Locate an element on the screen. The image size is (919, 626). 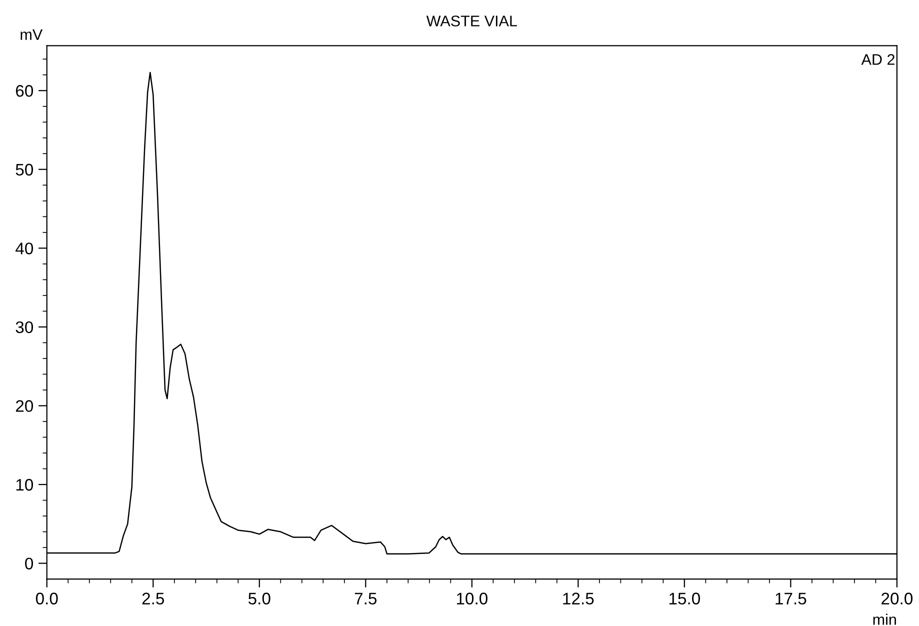
x-tick-label: 15.0 is located at coordinates (684, 598).